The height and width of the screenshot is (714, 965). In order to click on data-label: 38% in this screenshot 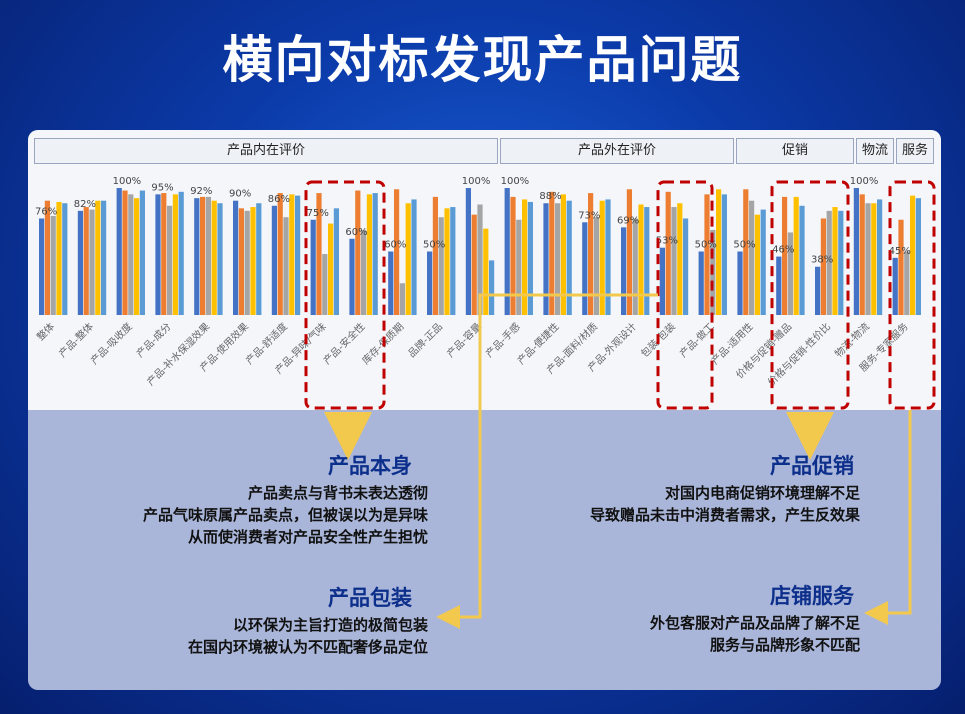, I will do `click(822, 260)`.